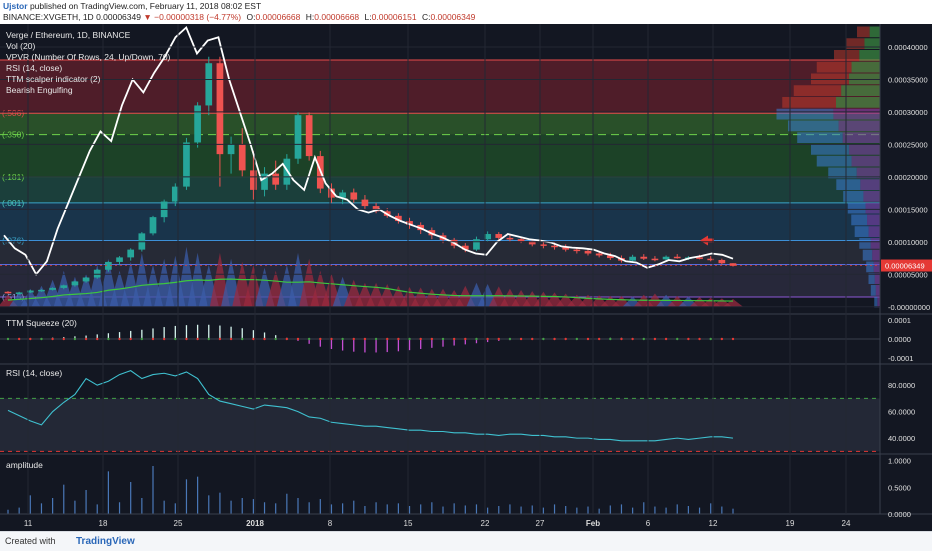  Describe the element at coordinates (908, 177) in the screenshot. I see `price-tick-label: 0.00020000` at that location.